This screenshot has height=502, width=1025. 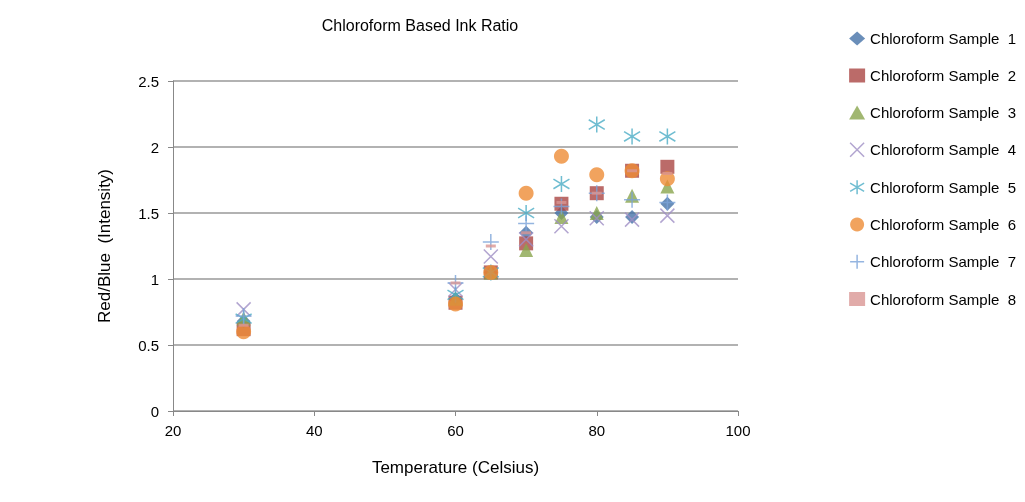 I want to click on chart-title: Chloroform Based Ink Ratio, so click(x=420, y=25).